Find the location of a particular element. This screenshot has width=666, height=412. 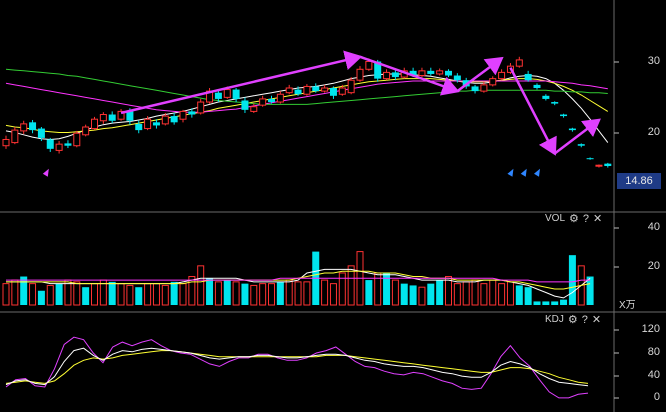

vol-panel-header: VOL ⚙ ? ✕ is located at coordinates (574, 219).